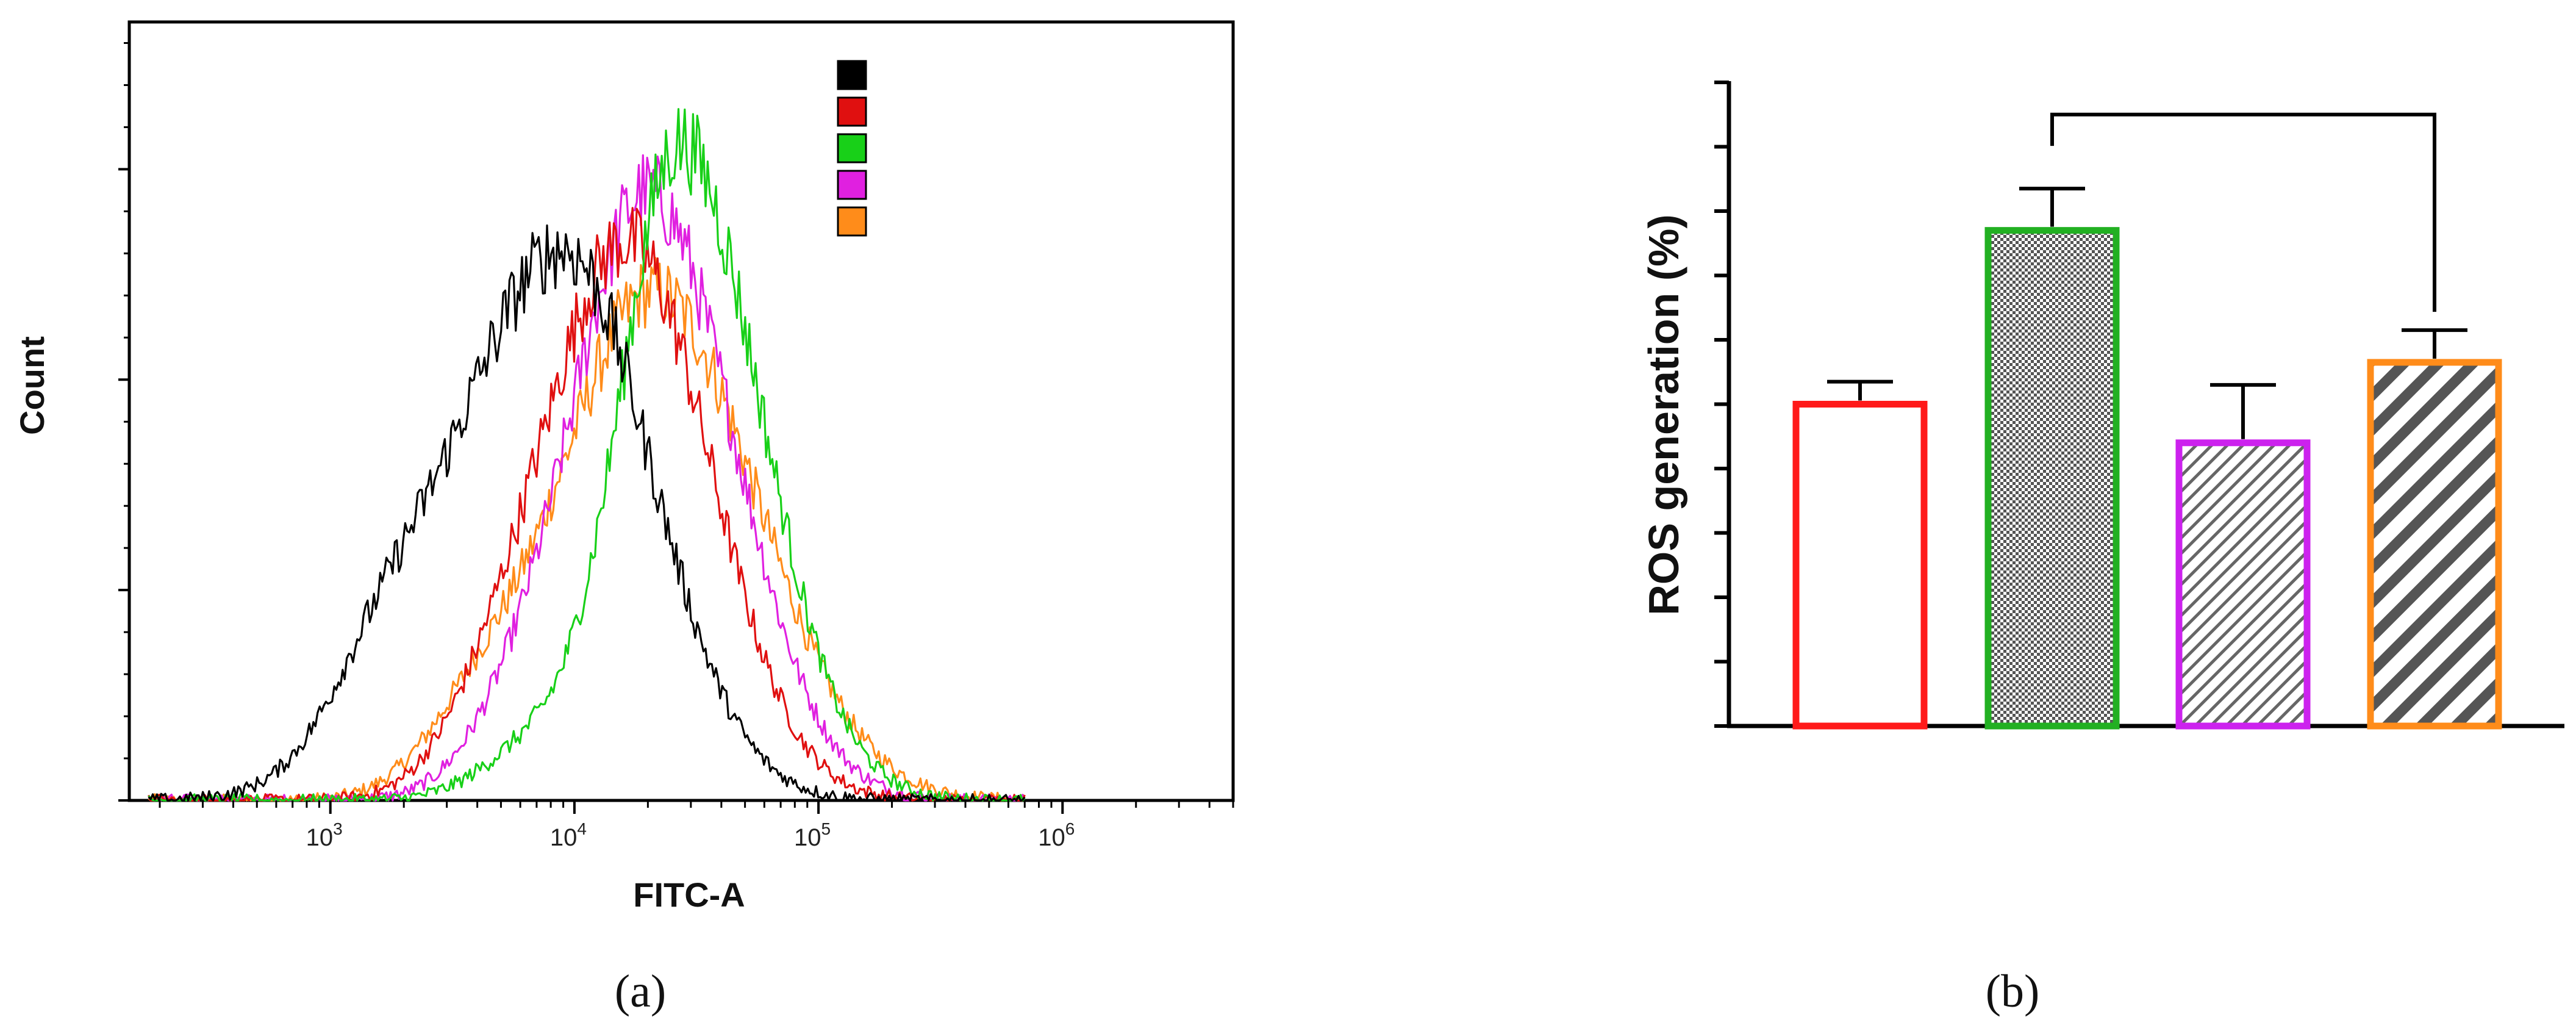 The width and height of the screenshot is (2576, 1028). I want to click on histogram-y-label: Count, so click(32, 385).